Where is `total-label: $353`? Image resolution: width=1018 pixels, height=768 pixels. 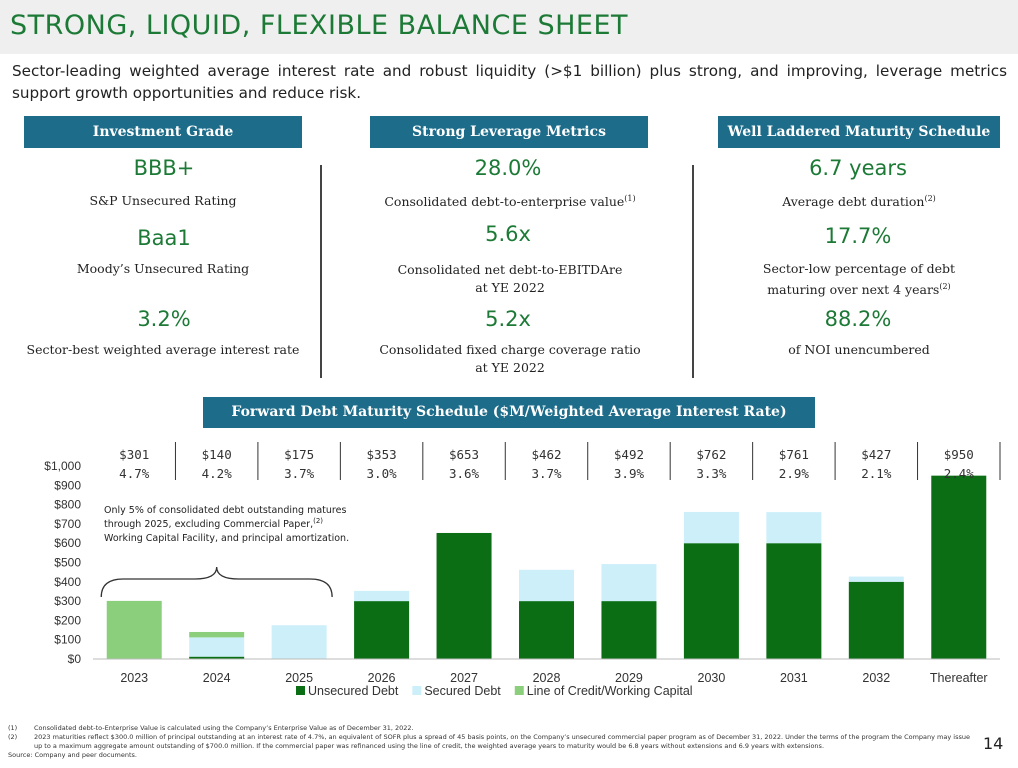
total-label: $353 is located at coordinates (382, 454).